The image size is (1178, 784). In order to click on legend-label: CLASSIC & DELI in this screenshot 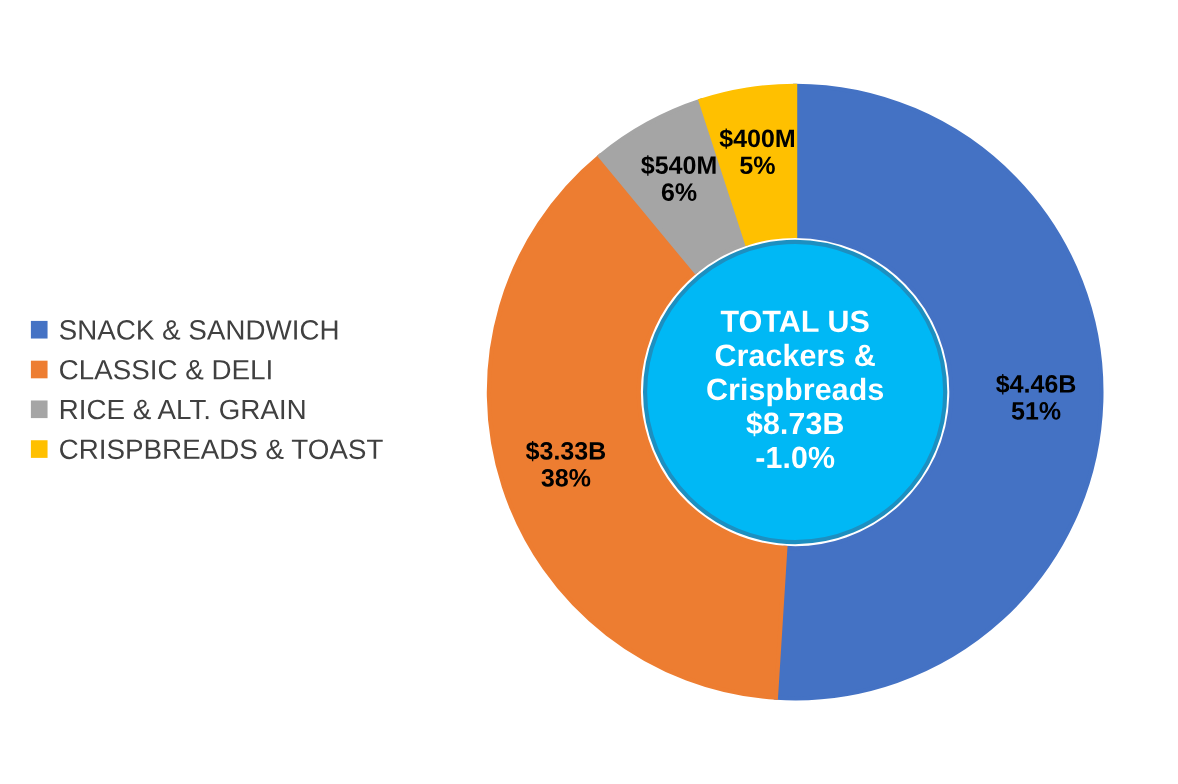, I will do `click(165, 369)`.